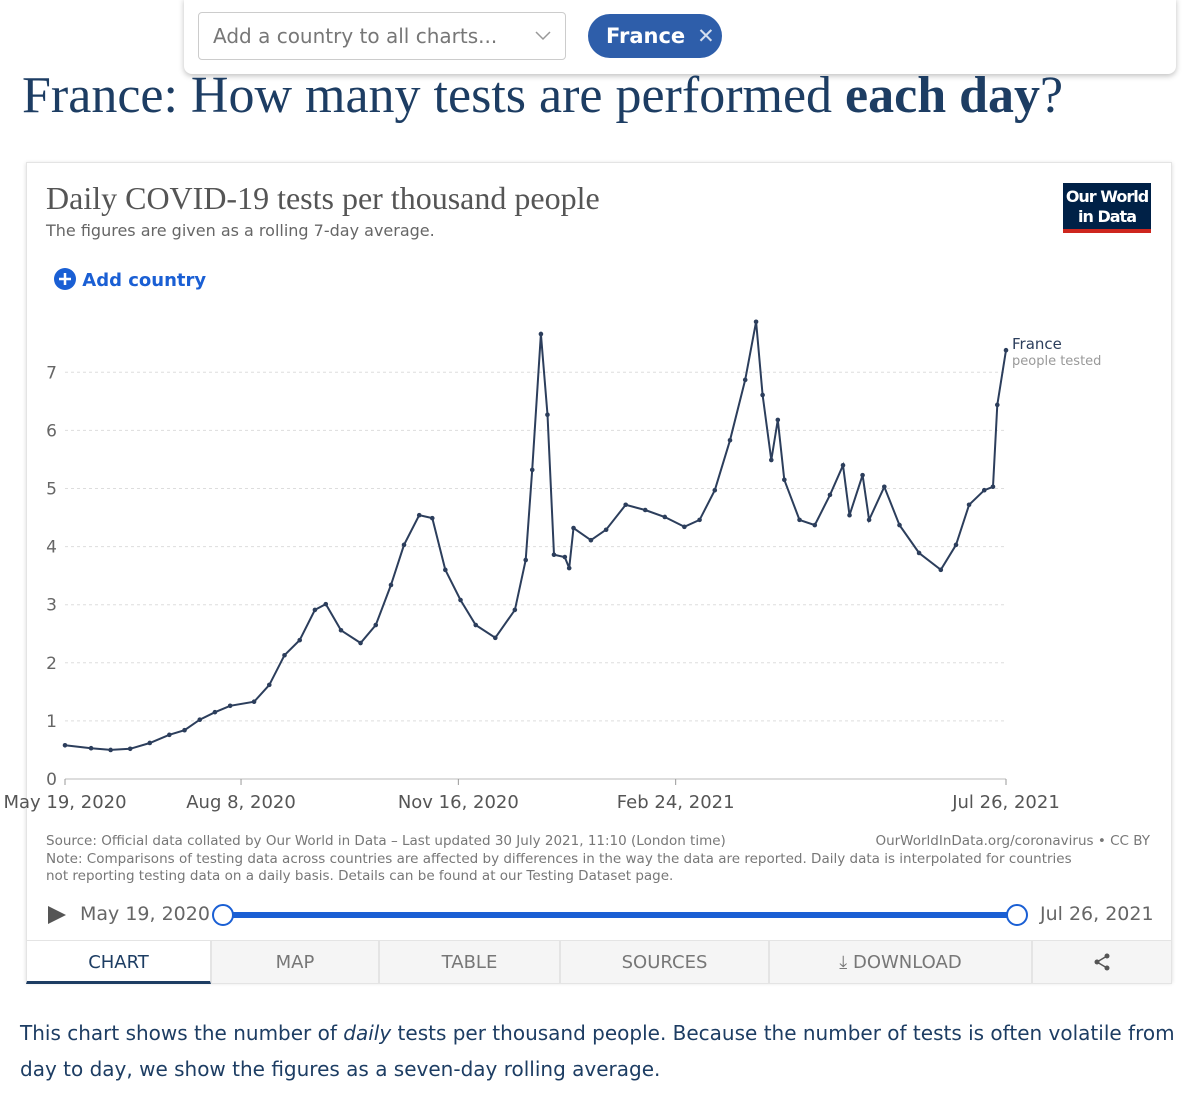  What do you see at coordinates (51, 373) in the screenshot?
I see `y-tick-label: 7` at bounding box center [51, 373].